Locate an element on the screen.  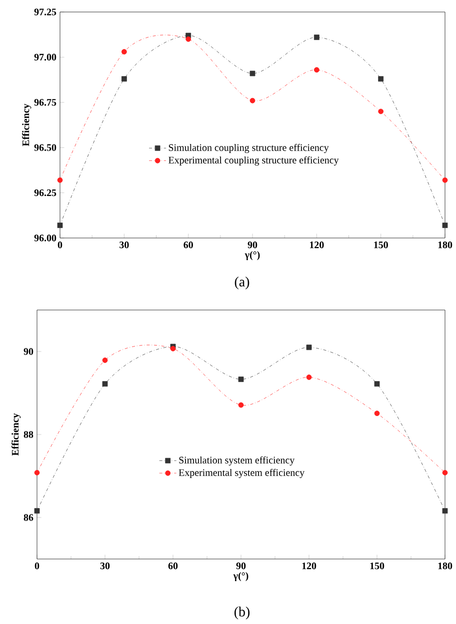
y-tick-label: 97.00 is located at coordinates (45, 57).